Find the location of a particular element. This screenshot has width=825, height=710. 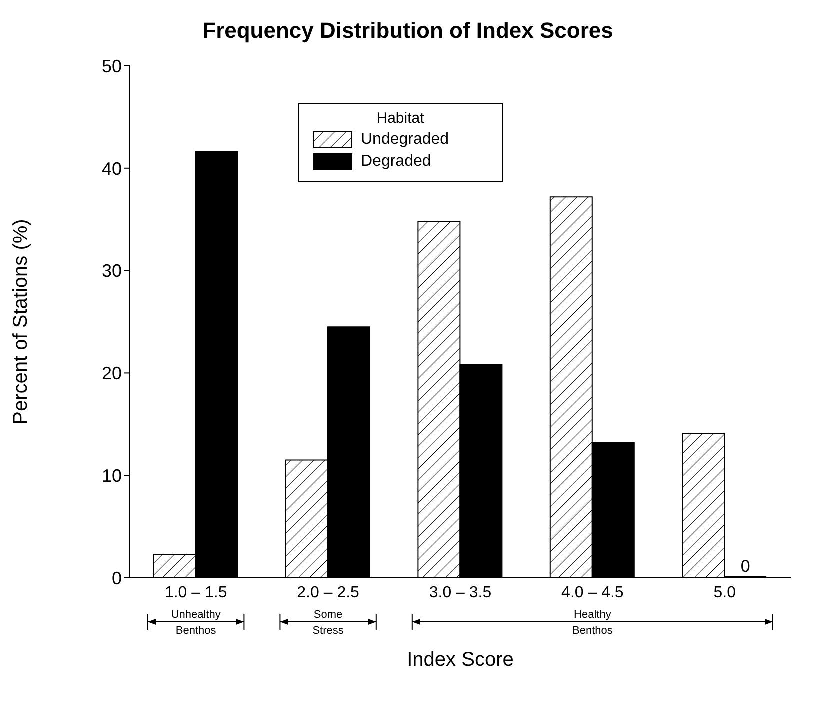

chart-title: Frequency Distribution of Index Scores is located at coordinates (408, 31).